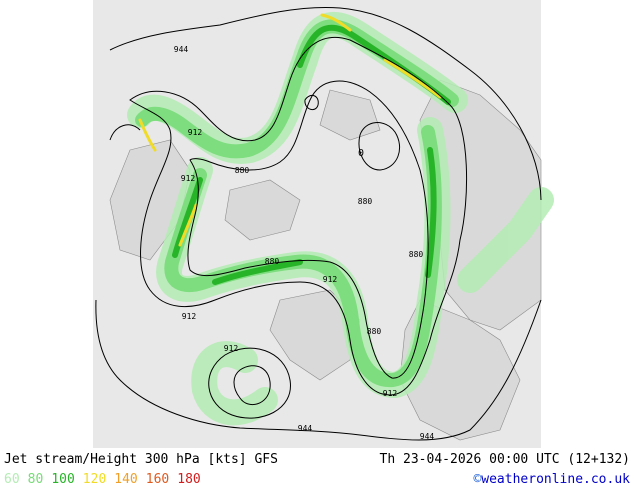 The height and width of the screenshot is (492, 634). I want to click on legend-item: 80, so click(35, 479).